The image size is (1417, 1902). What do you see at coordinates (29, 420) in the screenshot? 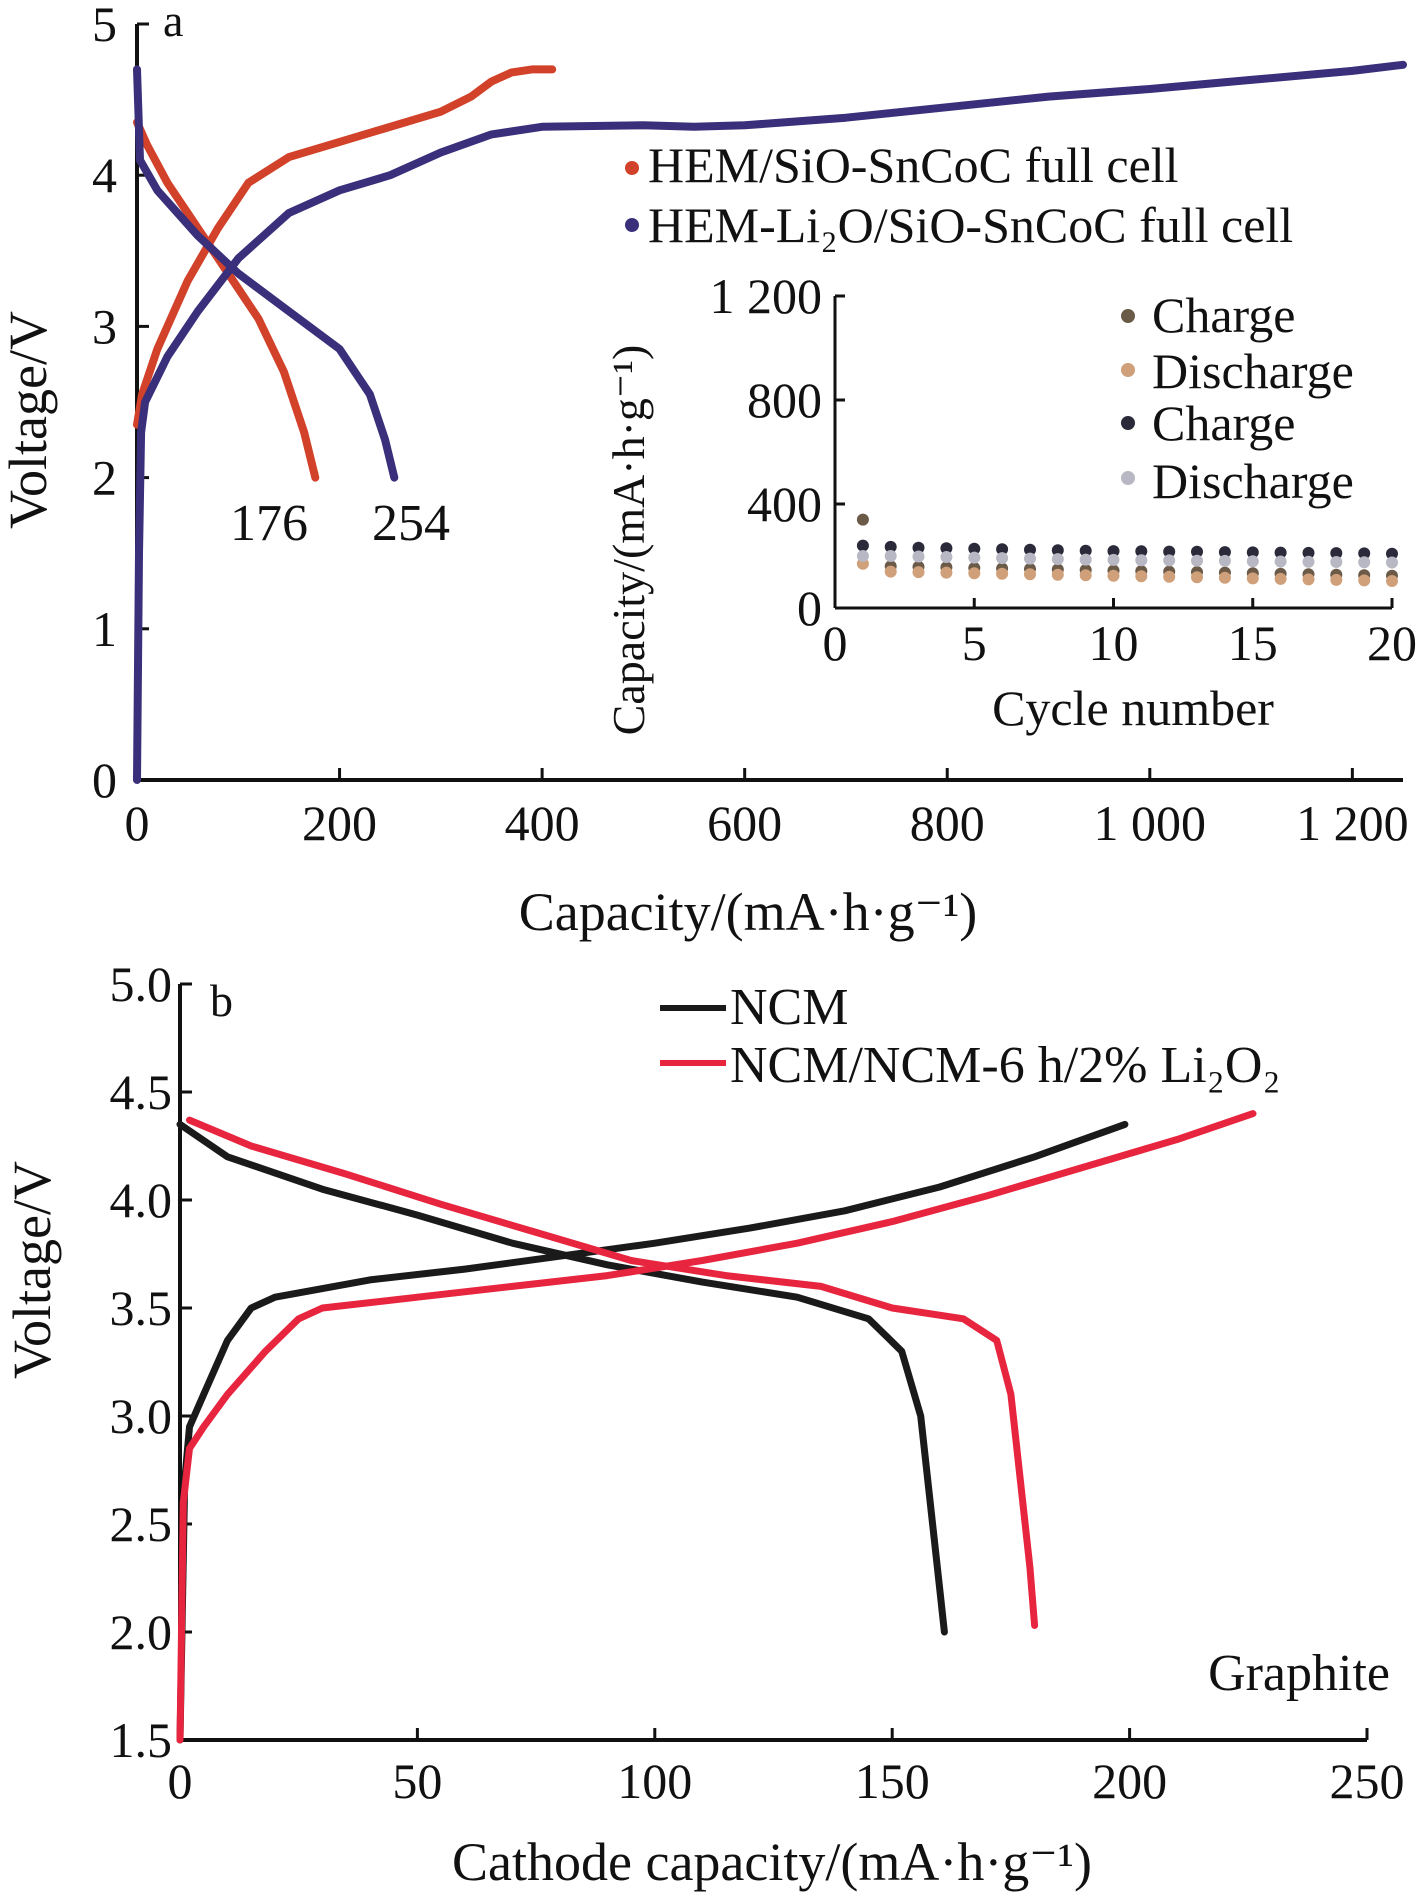
I see `y-axis-label-a: Voltage/V` at bounding box center [29, 420].